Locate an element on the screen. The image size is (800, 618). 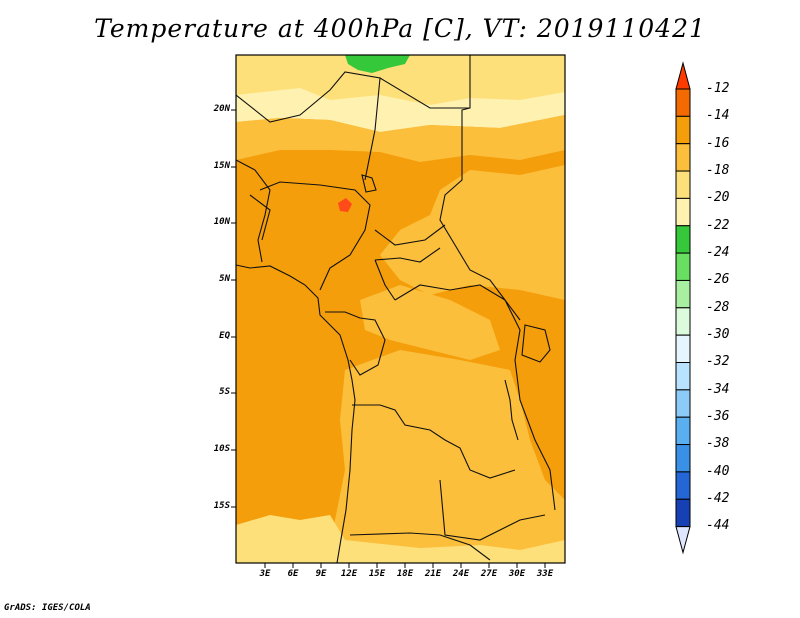
colorbar-label: -32 is located at coordinates (718, 361).